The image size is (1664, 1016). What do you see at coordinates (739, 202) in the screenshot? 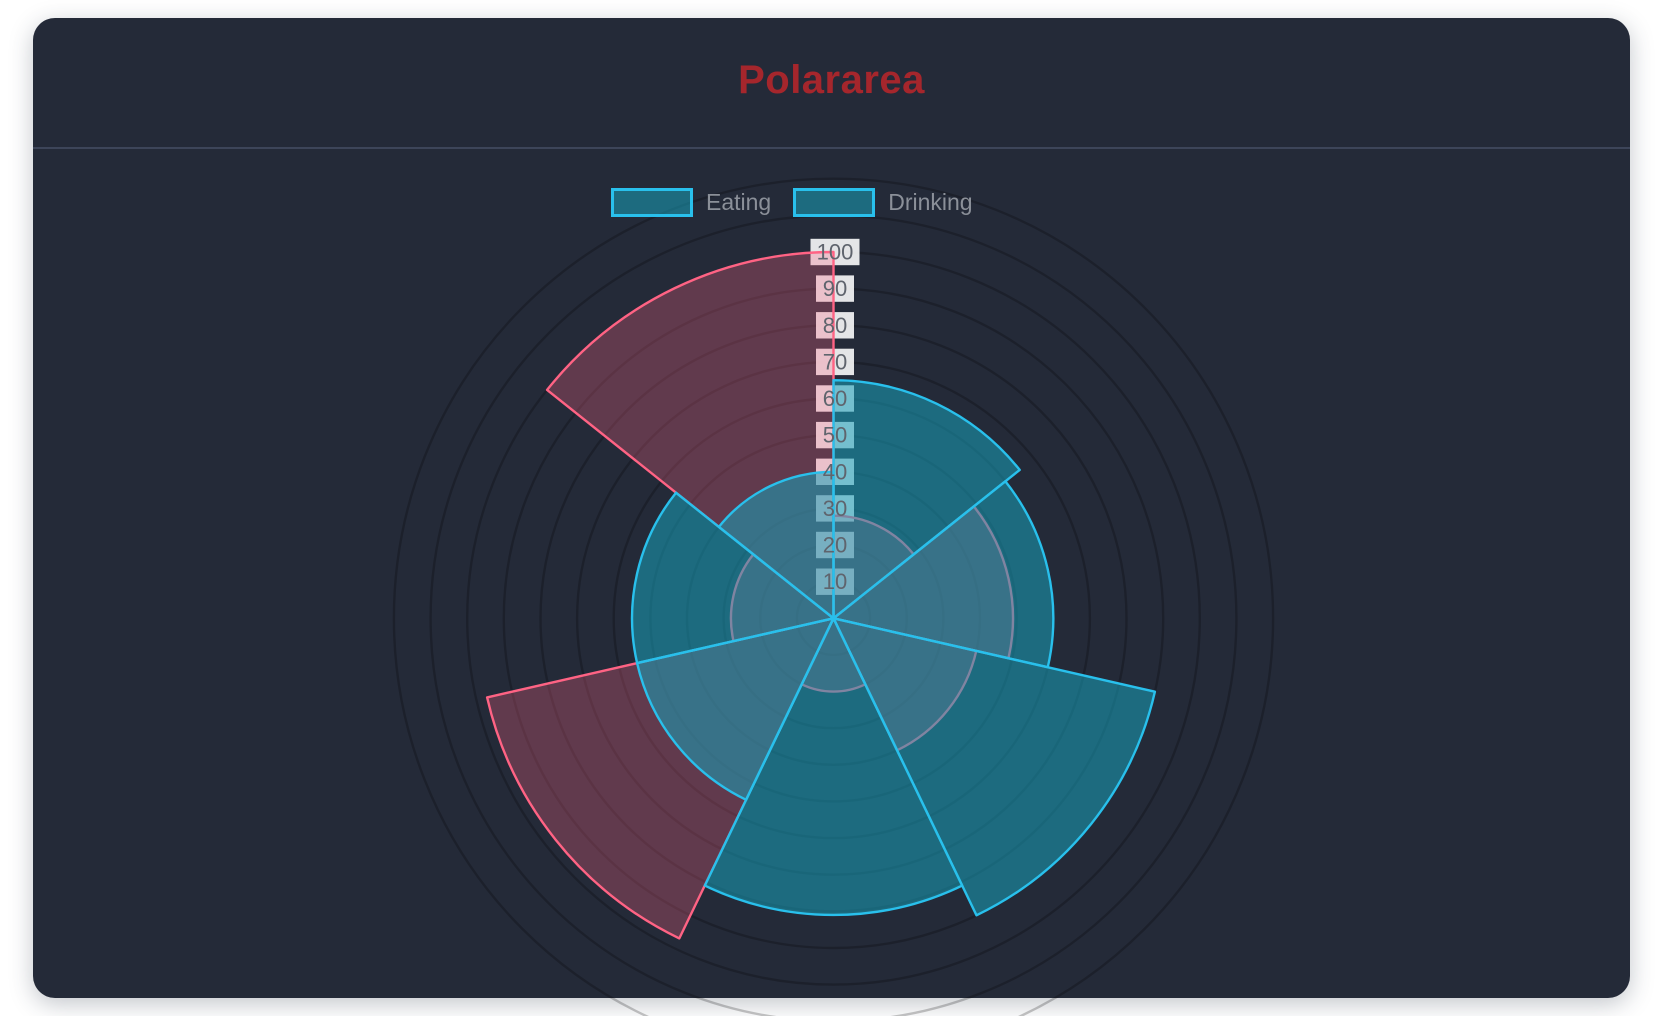
I see `legend-label: Eating` at bounding box center [739, 202].